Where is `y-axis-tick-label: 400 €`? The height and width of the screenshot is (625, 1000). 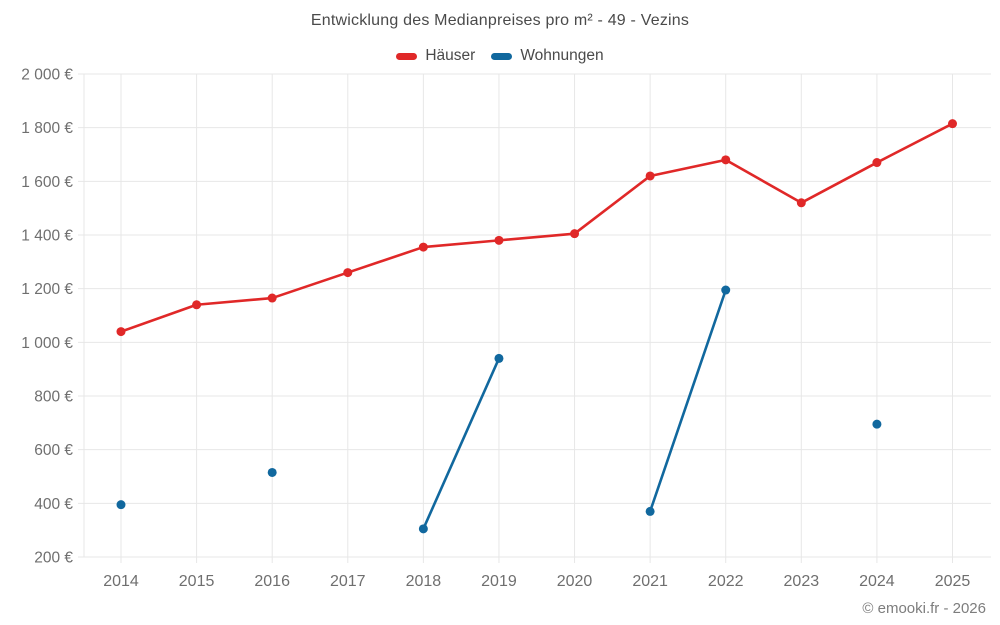 y-axis-tick-label: 400 € is located at coordinates (53, 504).